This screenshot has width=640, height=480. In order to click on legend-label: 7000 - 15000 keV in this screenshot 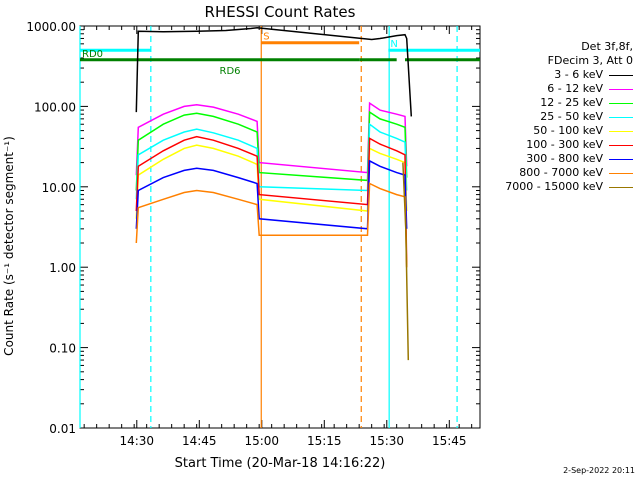, I will do `click(554, 186)`.